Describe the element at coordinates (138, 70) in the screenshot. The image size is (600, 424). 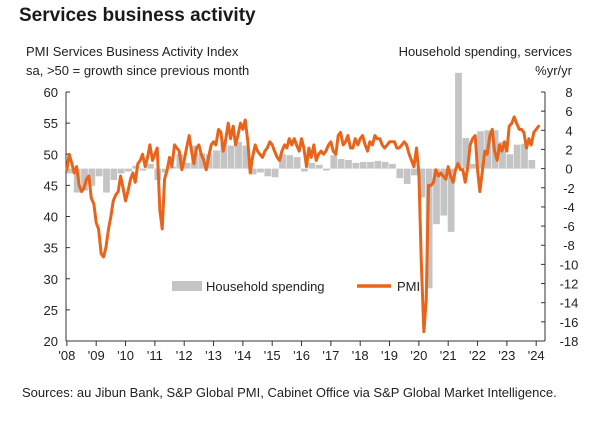
I see `left-axis-title-line2: sa, >50 = growth since previous month` at that location.